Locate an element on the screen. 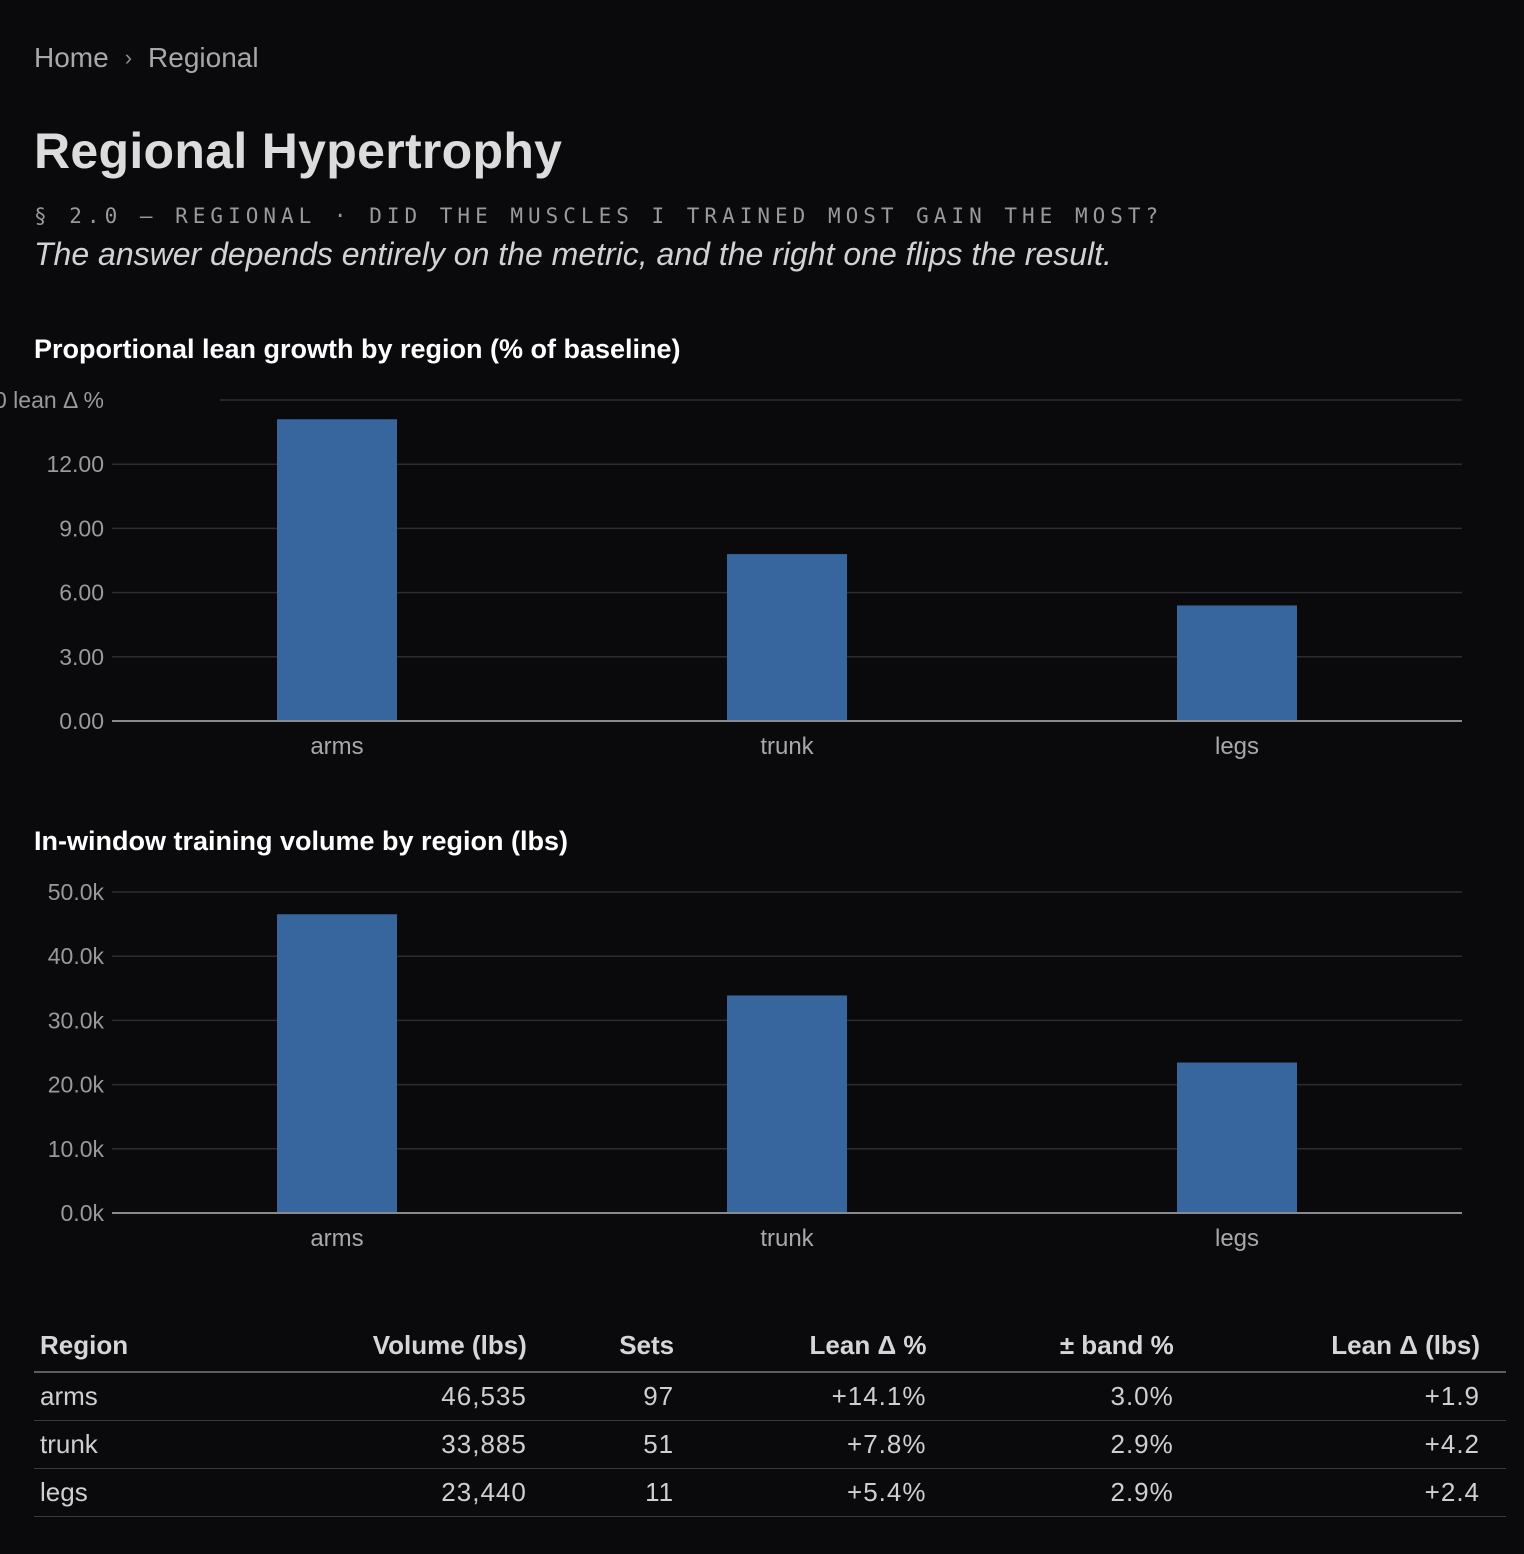 The image size is (1524, 1554). cell-volume: 23,440 is located at coordinates (395, 1492).